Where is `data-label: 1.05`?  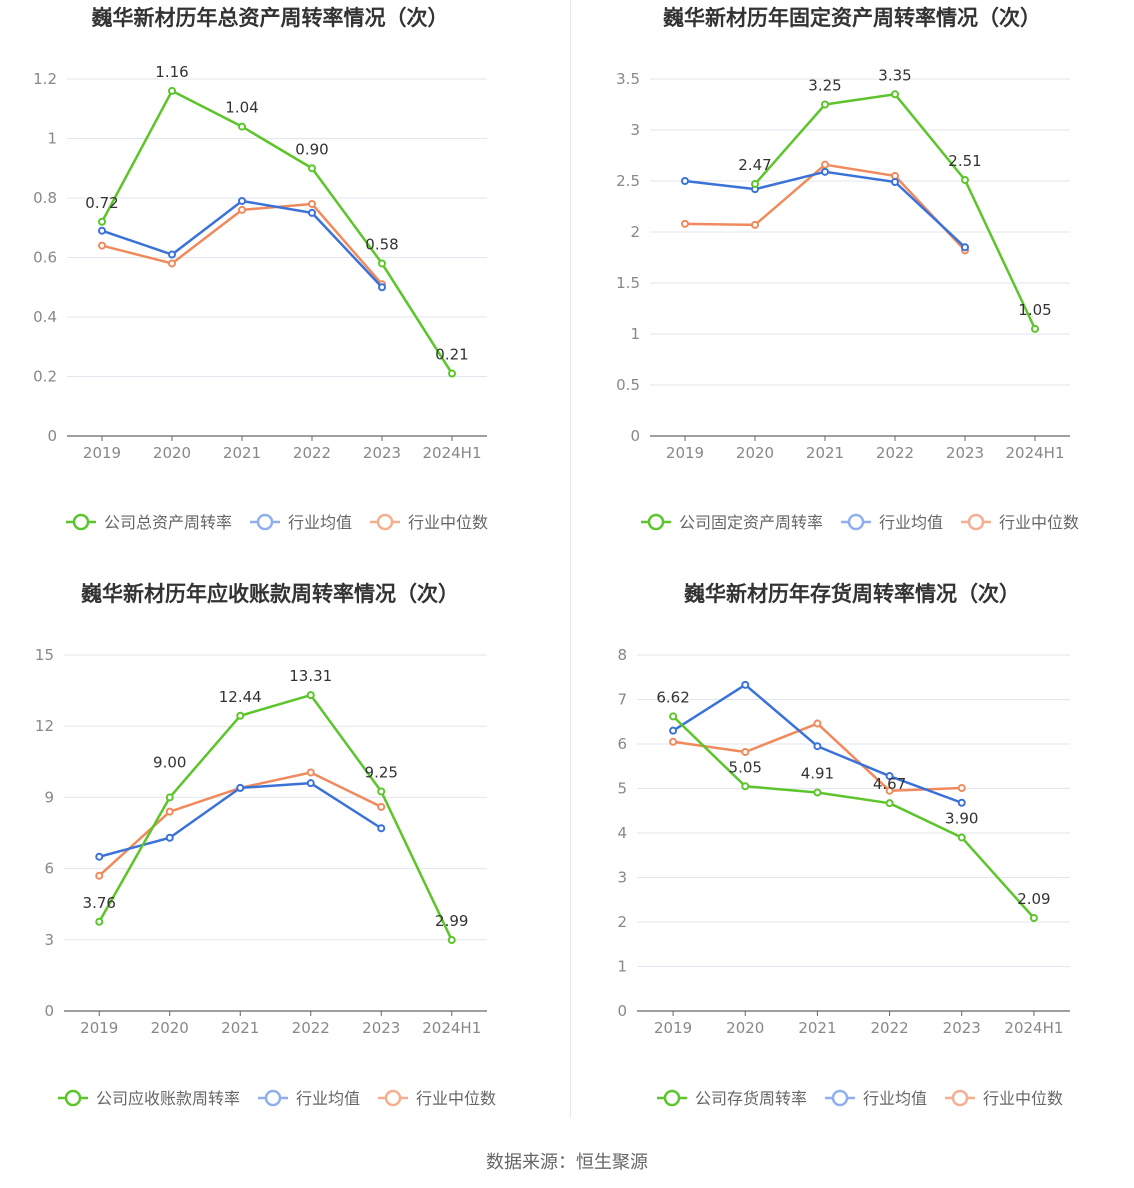
data-label: 1.05 is located at coordinates (1034, 310).